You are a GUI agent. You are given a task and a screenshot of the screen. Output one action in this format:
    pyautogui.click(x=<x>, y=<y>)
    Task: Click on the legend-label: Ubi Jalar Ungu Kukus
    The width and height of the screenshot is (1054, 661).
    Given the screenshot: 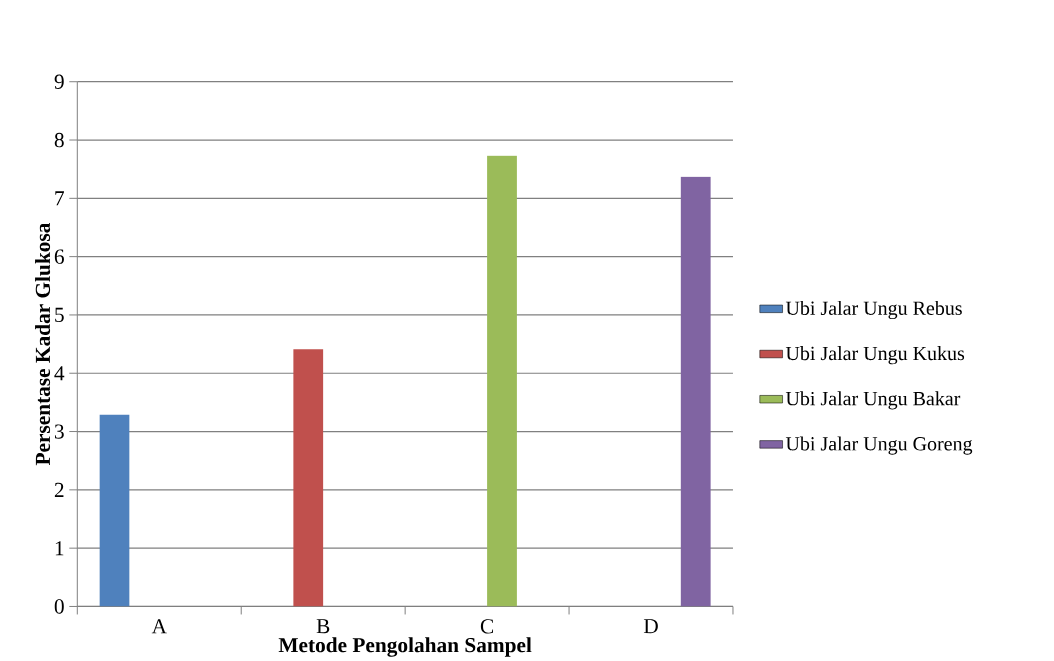 What is the action you would take?
    pyautogui.click(x=875, y=355)
    